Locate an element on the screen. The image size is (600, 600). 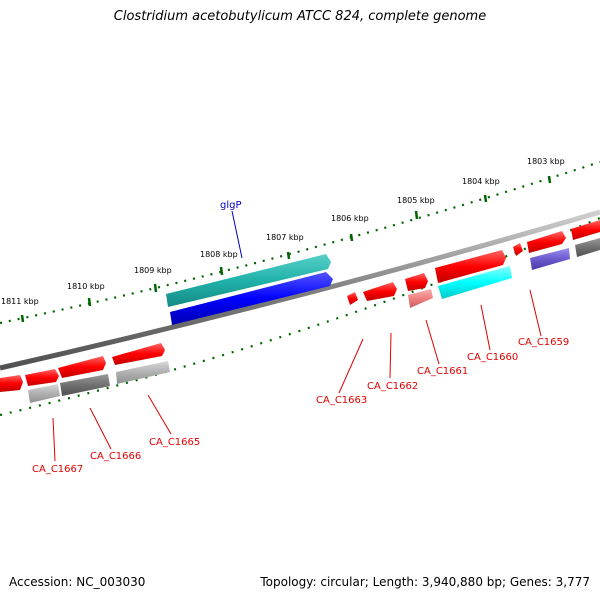
gene-label-CA_C1663: CA_C1663 is located at coordinates (341, 400).